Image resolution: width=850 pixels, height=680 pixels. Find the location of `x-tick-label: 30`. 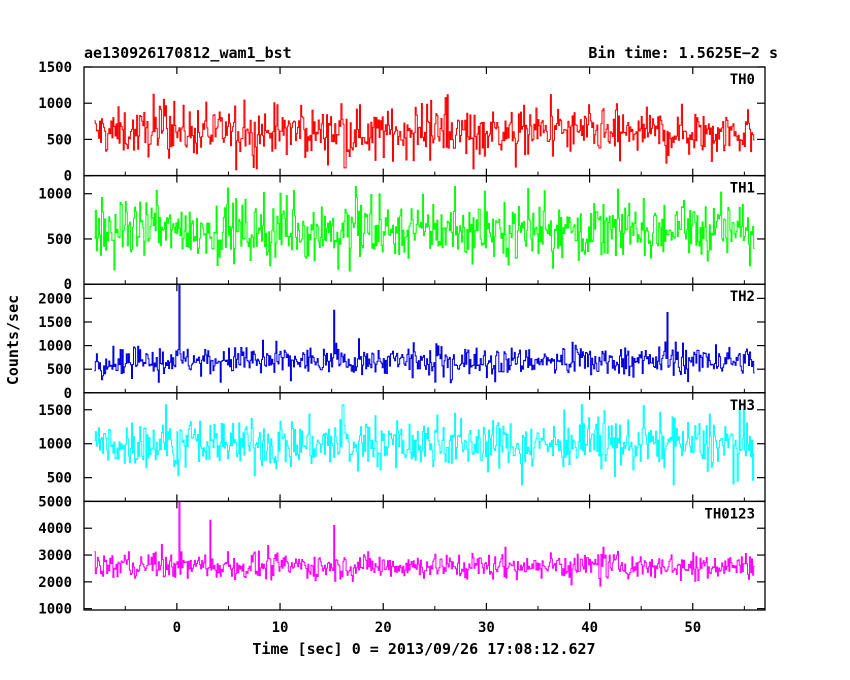

x-tick-label: 30 is located at coordinates (486, 628).